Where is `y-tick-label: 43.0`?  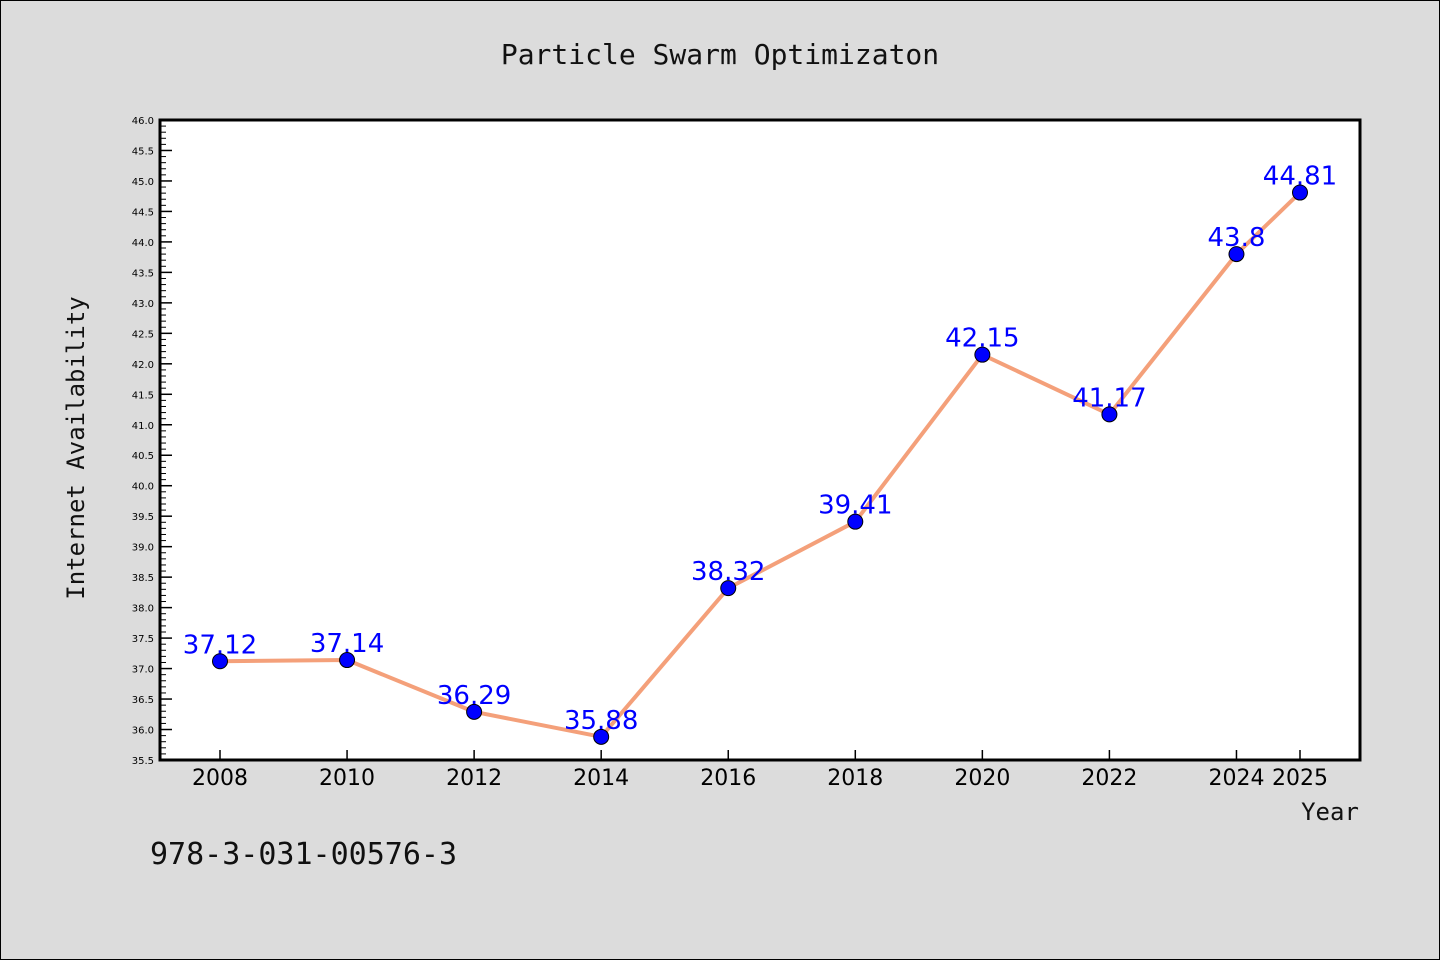 y-tick-label: 43.0 is located at coordinates (143, 304).